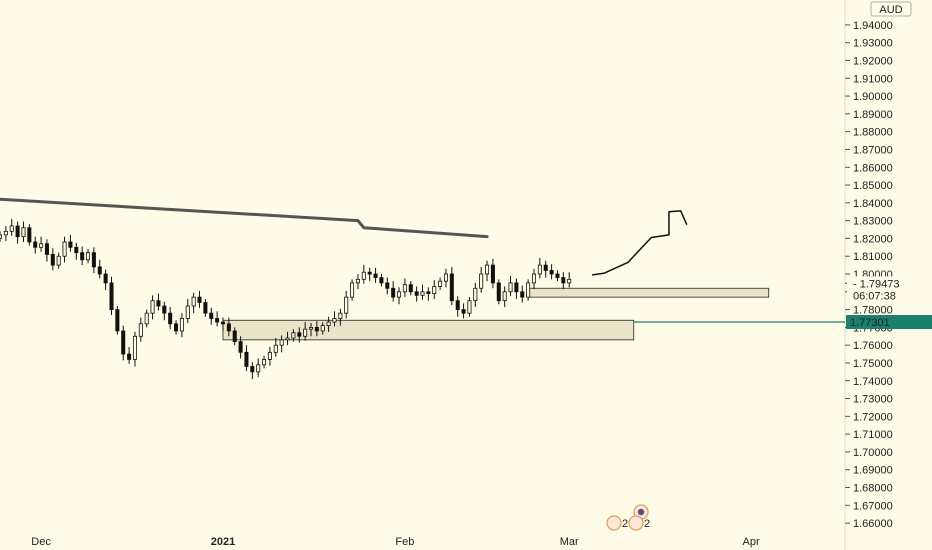 This screenshot has height=550, width=932. I want to click on y-tick-label: 1.81000, so click(873, 257).